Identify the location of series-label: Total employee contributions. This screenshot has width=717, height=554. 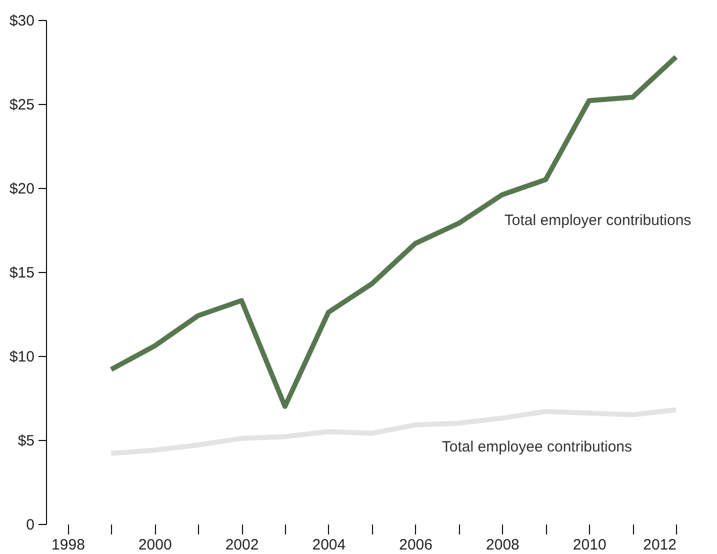
(537, 447).